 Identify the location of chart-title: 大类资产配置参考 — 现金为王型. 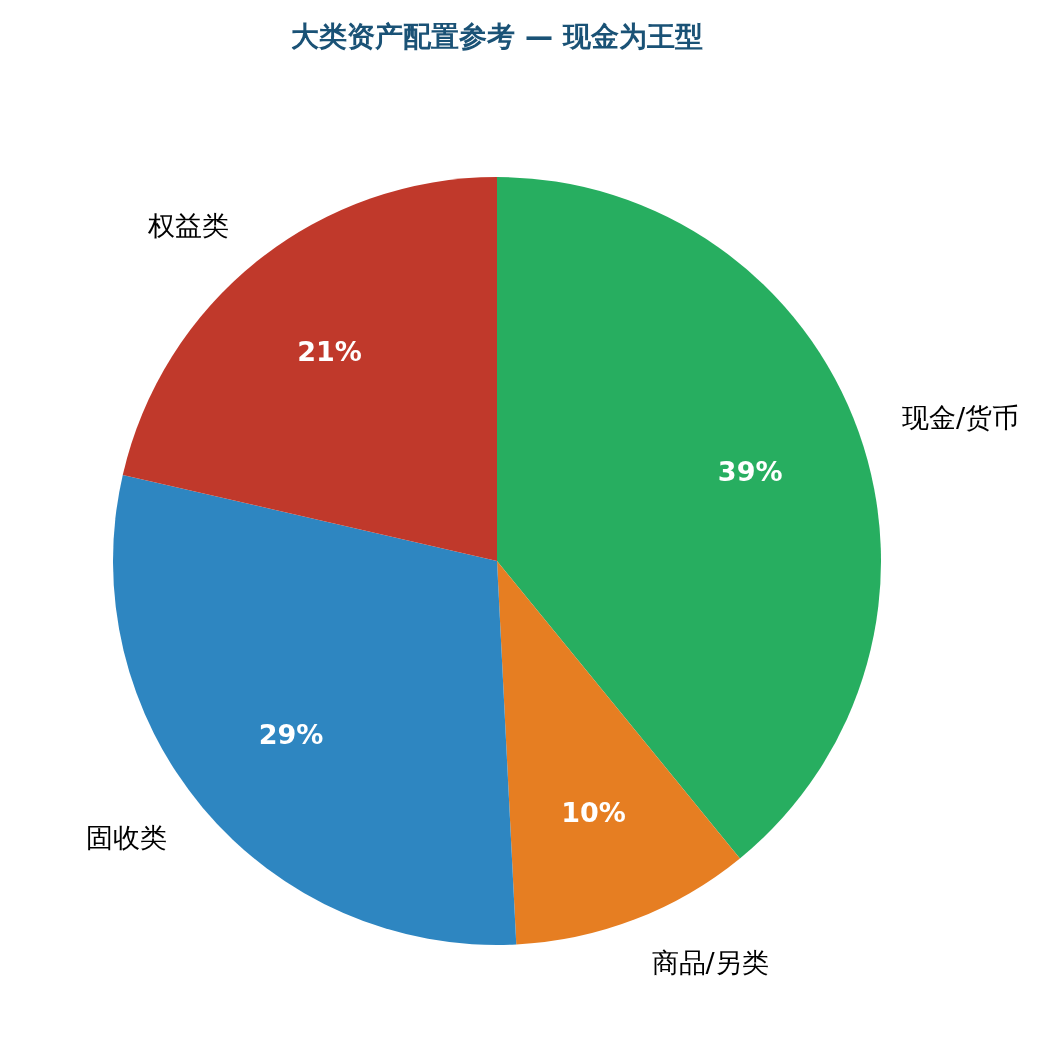
(497, 36).